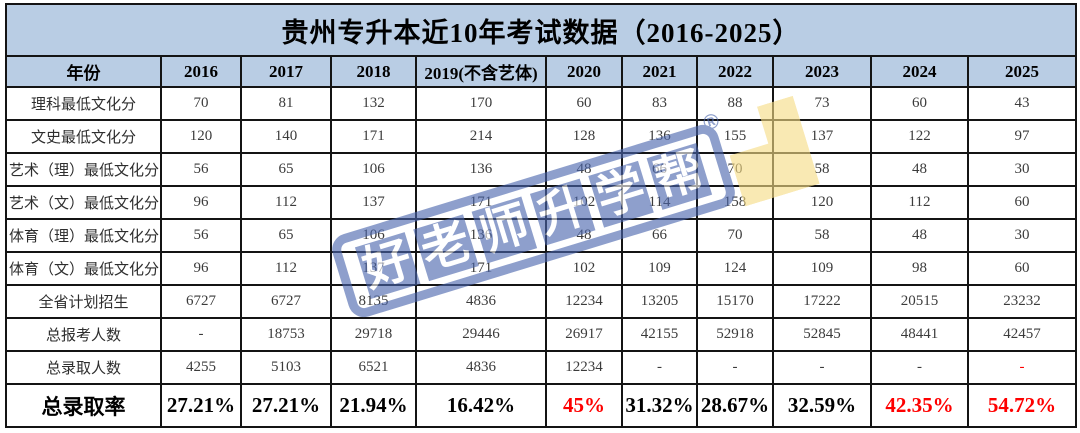  I want to click on year-column-label: 年份, so click(83, 71).